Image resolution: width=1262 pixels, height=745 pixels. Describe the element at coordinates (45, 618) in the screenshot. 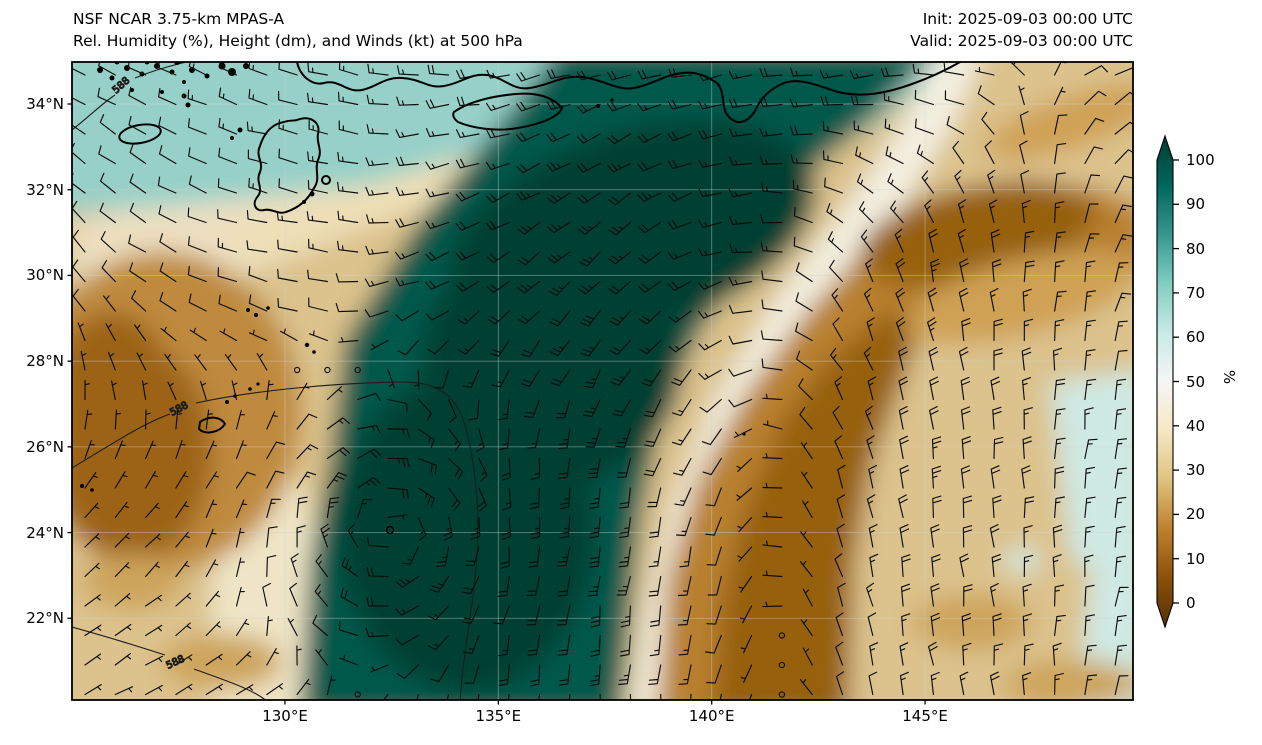

I see `y-tick-label: 22°N` at that location.